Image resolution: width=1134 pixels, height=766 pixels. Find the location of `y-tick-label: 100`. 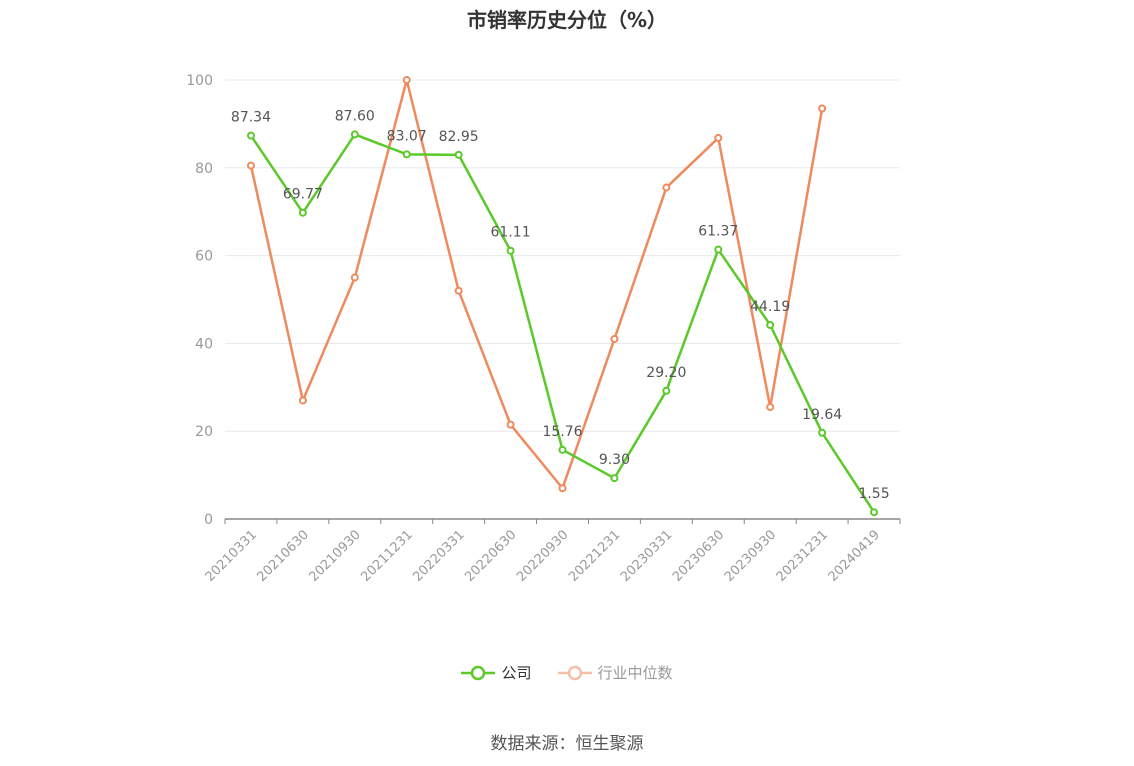

y-tick-label: 100 is located at coordinates (199, 81).